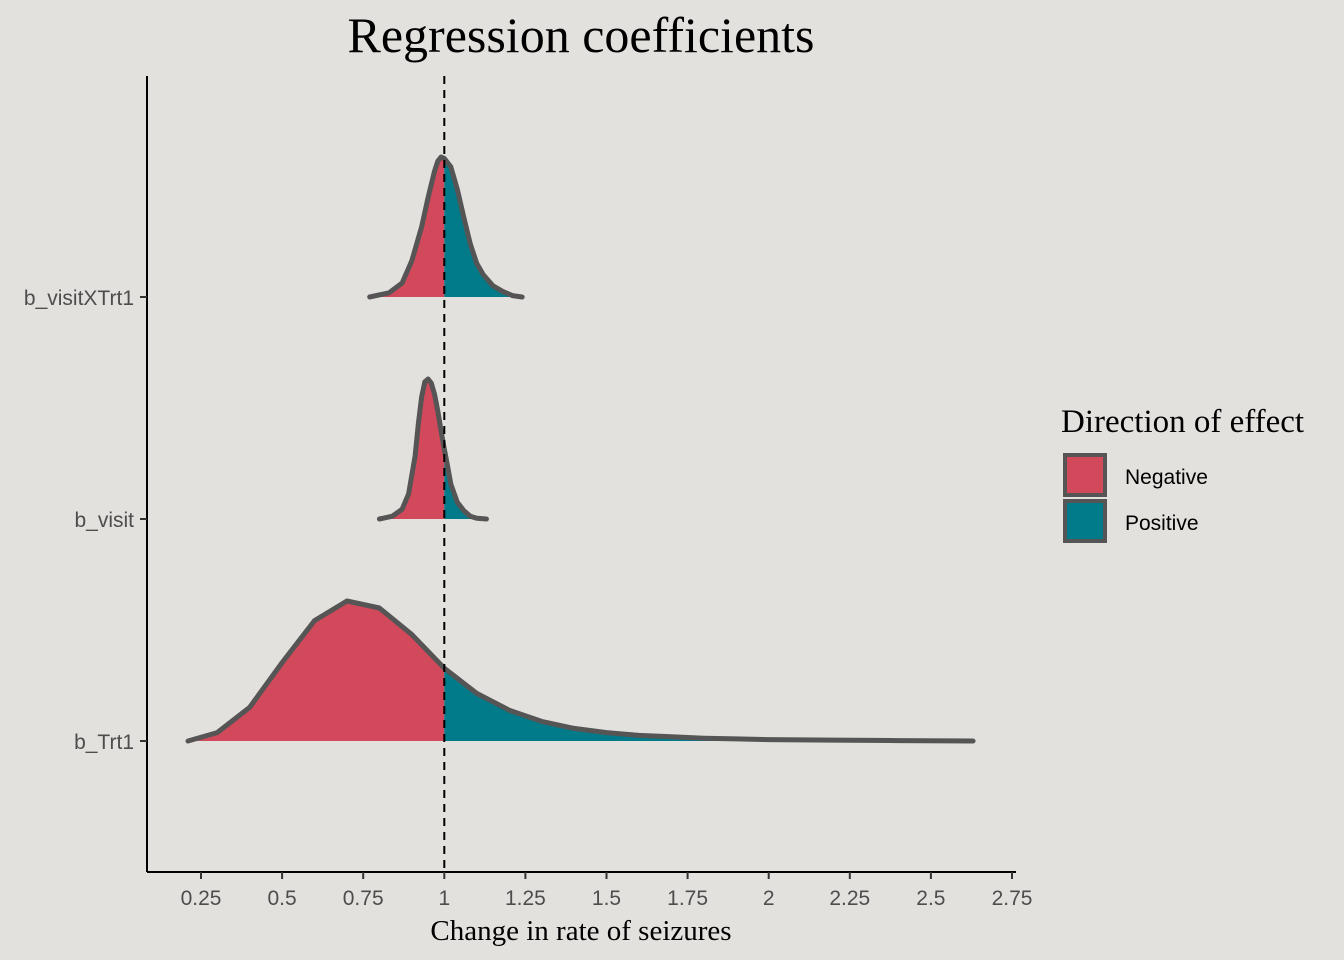  What do you see at coordinates (606, 898) in the screenshot?
I see `x-tick-label: 1.5` at bounding box center [606, 898].